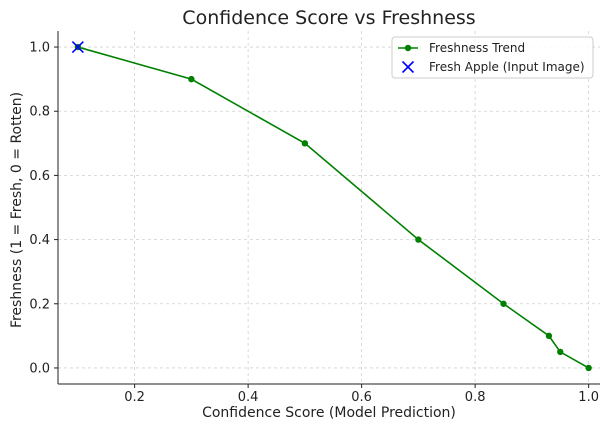 This screenshot has width=607, height=427. I want to click on y-tick-label: 1.0, so click(39, 48).